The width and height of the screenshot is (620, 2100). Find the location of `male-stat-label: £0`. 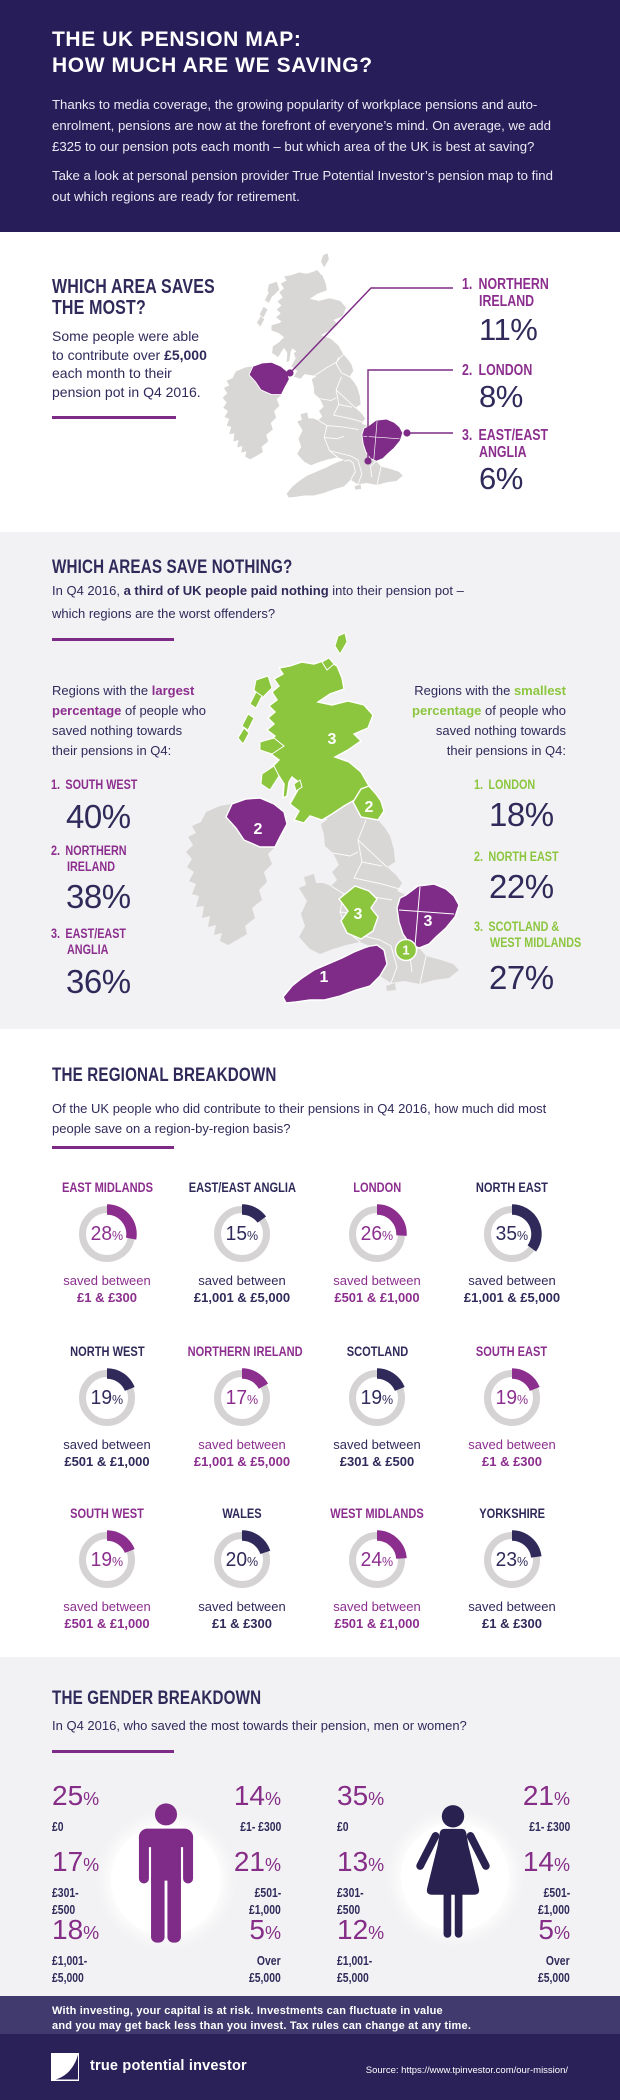

male-stat-label: £0 is located at coordinates (107, 1827).